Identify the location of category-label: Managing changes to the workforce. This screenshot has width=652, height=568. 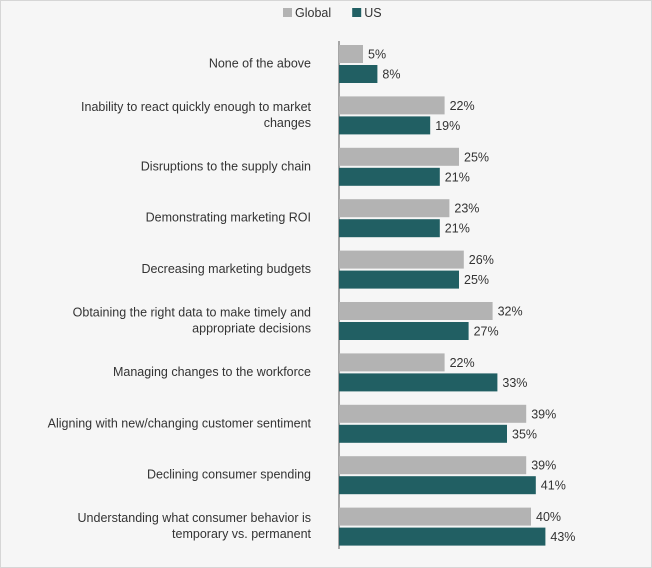
(212, 372).